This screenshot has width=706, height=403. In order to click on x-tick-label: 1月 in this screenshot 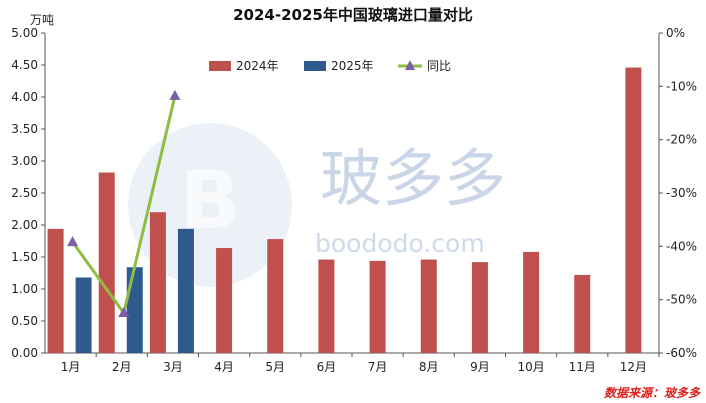, I will do `click(71, 367)`.